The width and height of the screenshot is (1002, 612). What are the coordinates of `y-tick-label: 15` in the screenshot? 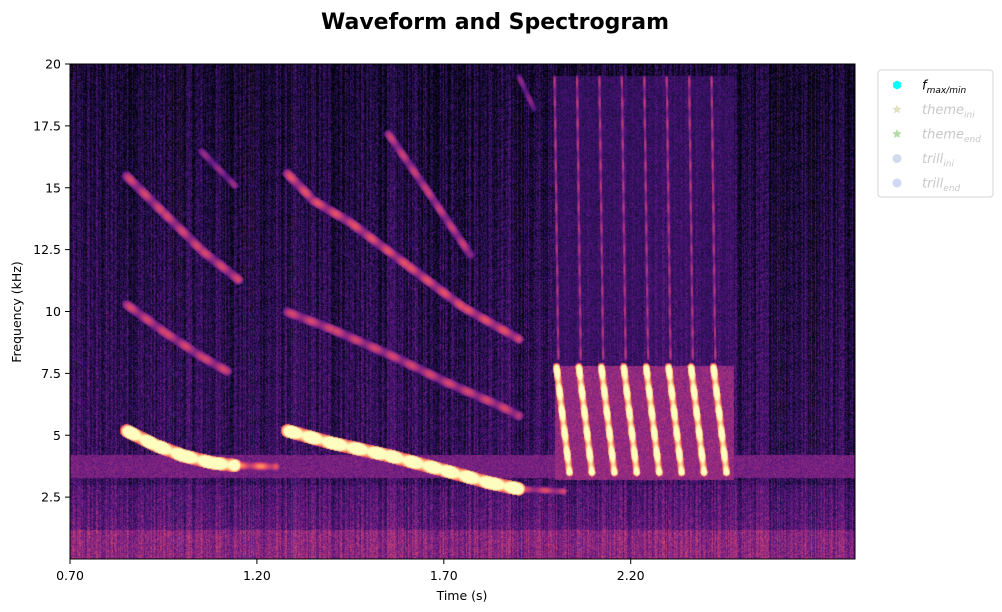 It's located at (53, 187).